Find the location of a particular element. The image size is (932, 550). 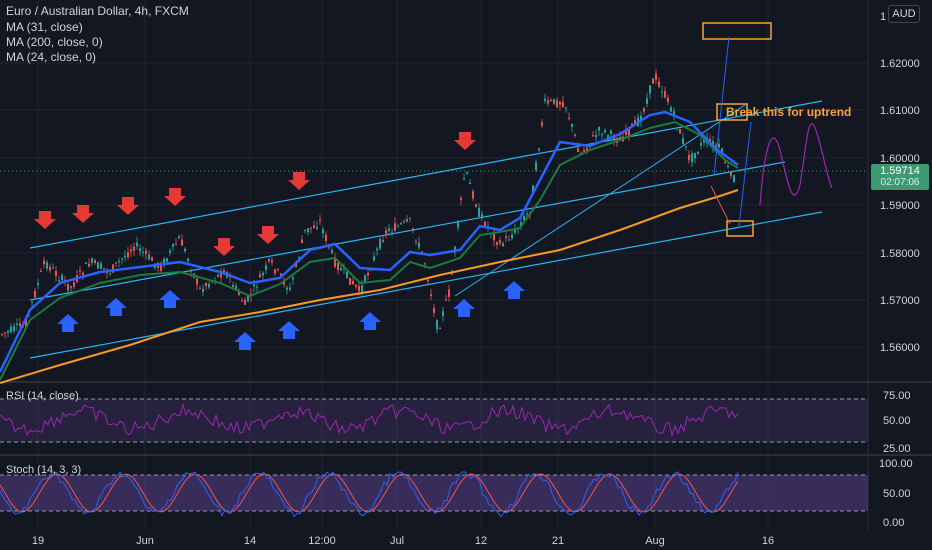

chart-annotation-text: Break this for uptrend is located at coordinates (789, 112).